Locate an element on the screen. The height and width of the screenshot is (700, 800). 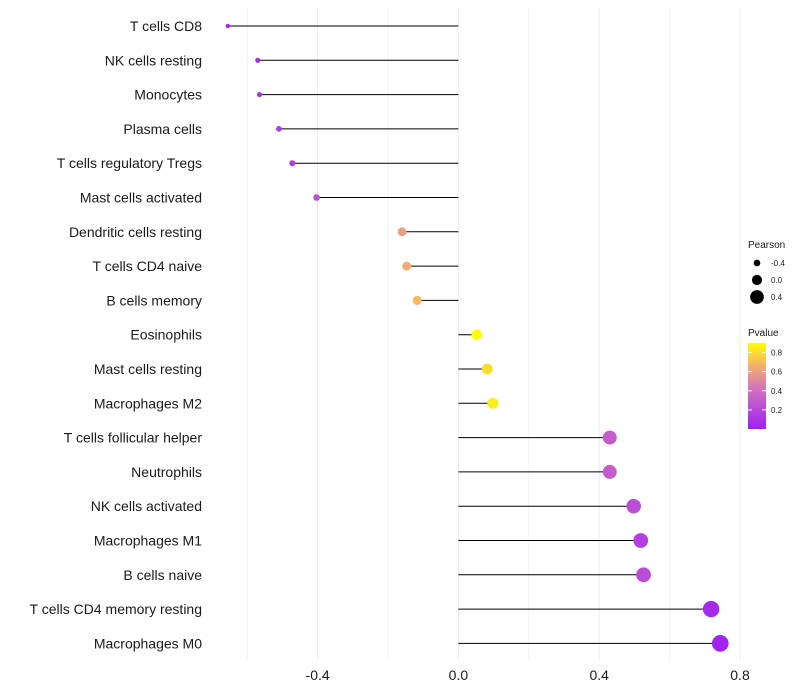
category-label: B cells memory is located at coordinates (154, 300).